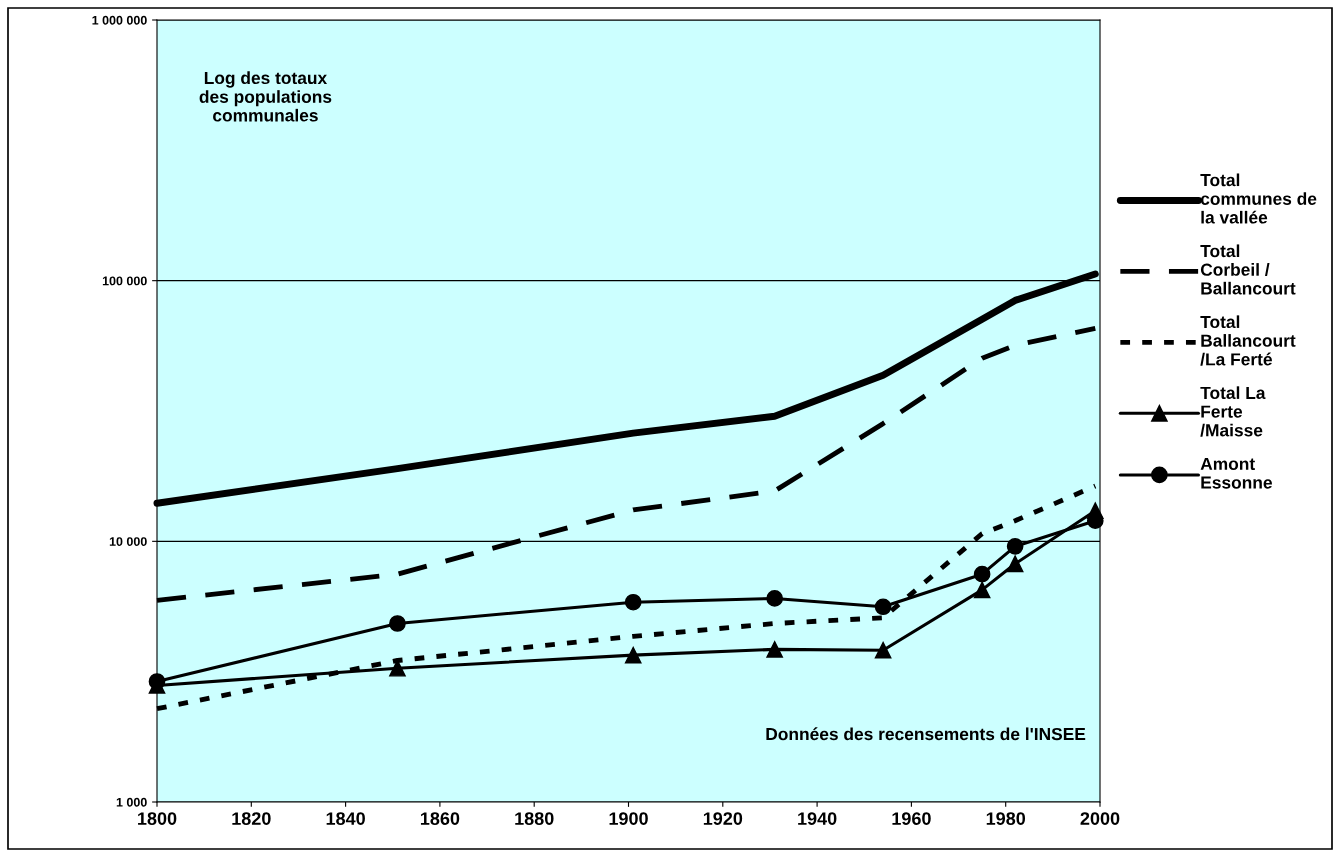  I want to click on y-tick-label: 10 000, so click(128, 541).